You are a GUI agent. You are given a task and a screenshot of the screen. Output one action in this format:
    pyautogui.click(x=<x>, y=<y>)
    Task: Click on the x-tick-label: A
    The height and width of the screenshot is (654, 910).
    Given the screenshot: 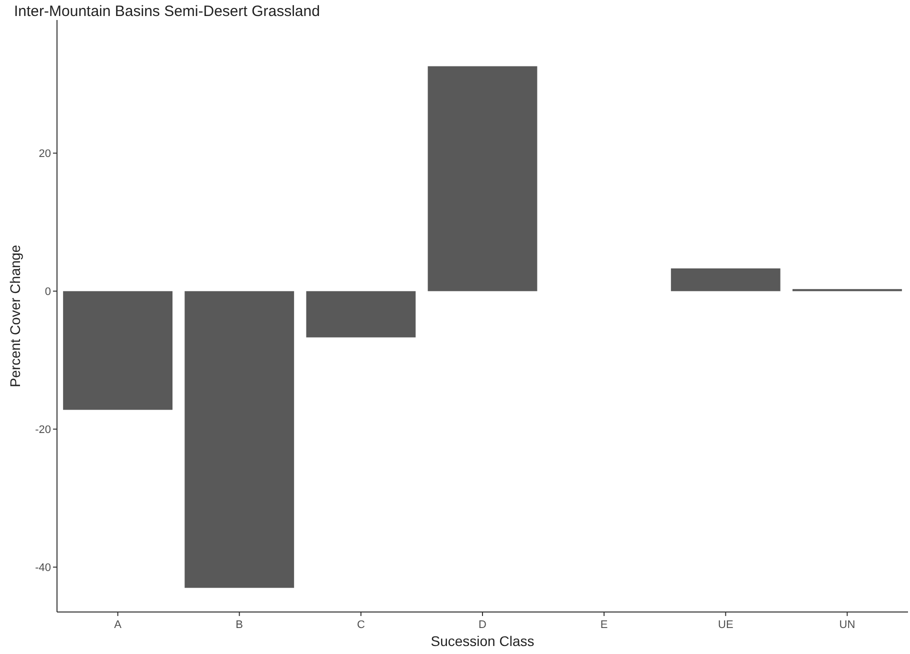 What is the action you would take?
    pyautogui.click(x=118, y=625)
    